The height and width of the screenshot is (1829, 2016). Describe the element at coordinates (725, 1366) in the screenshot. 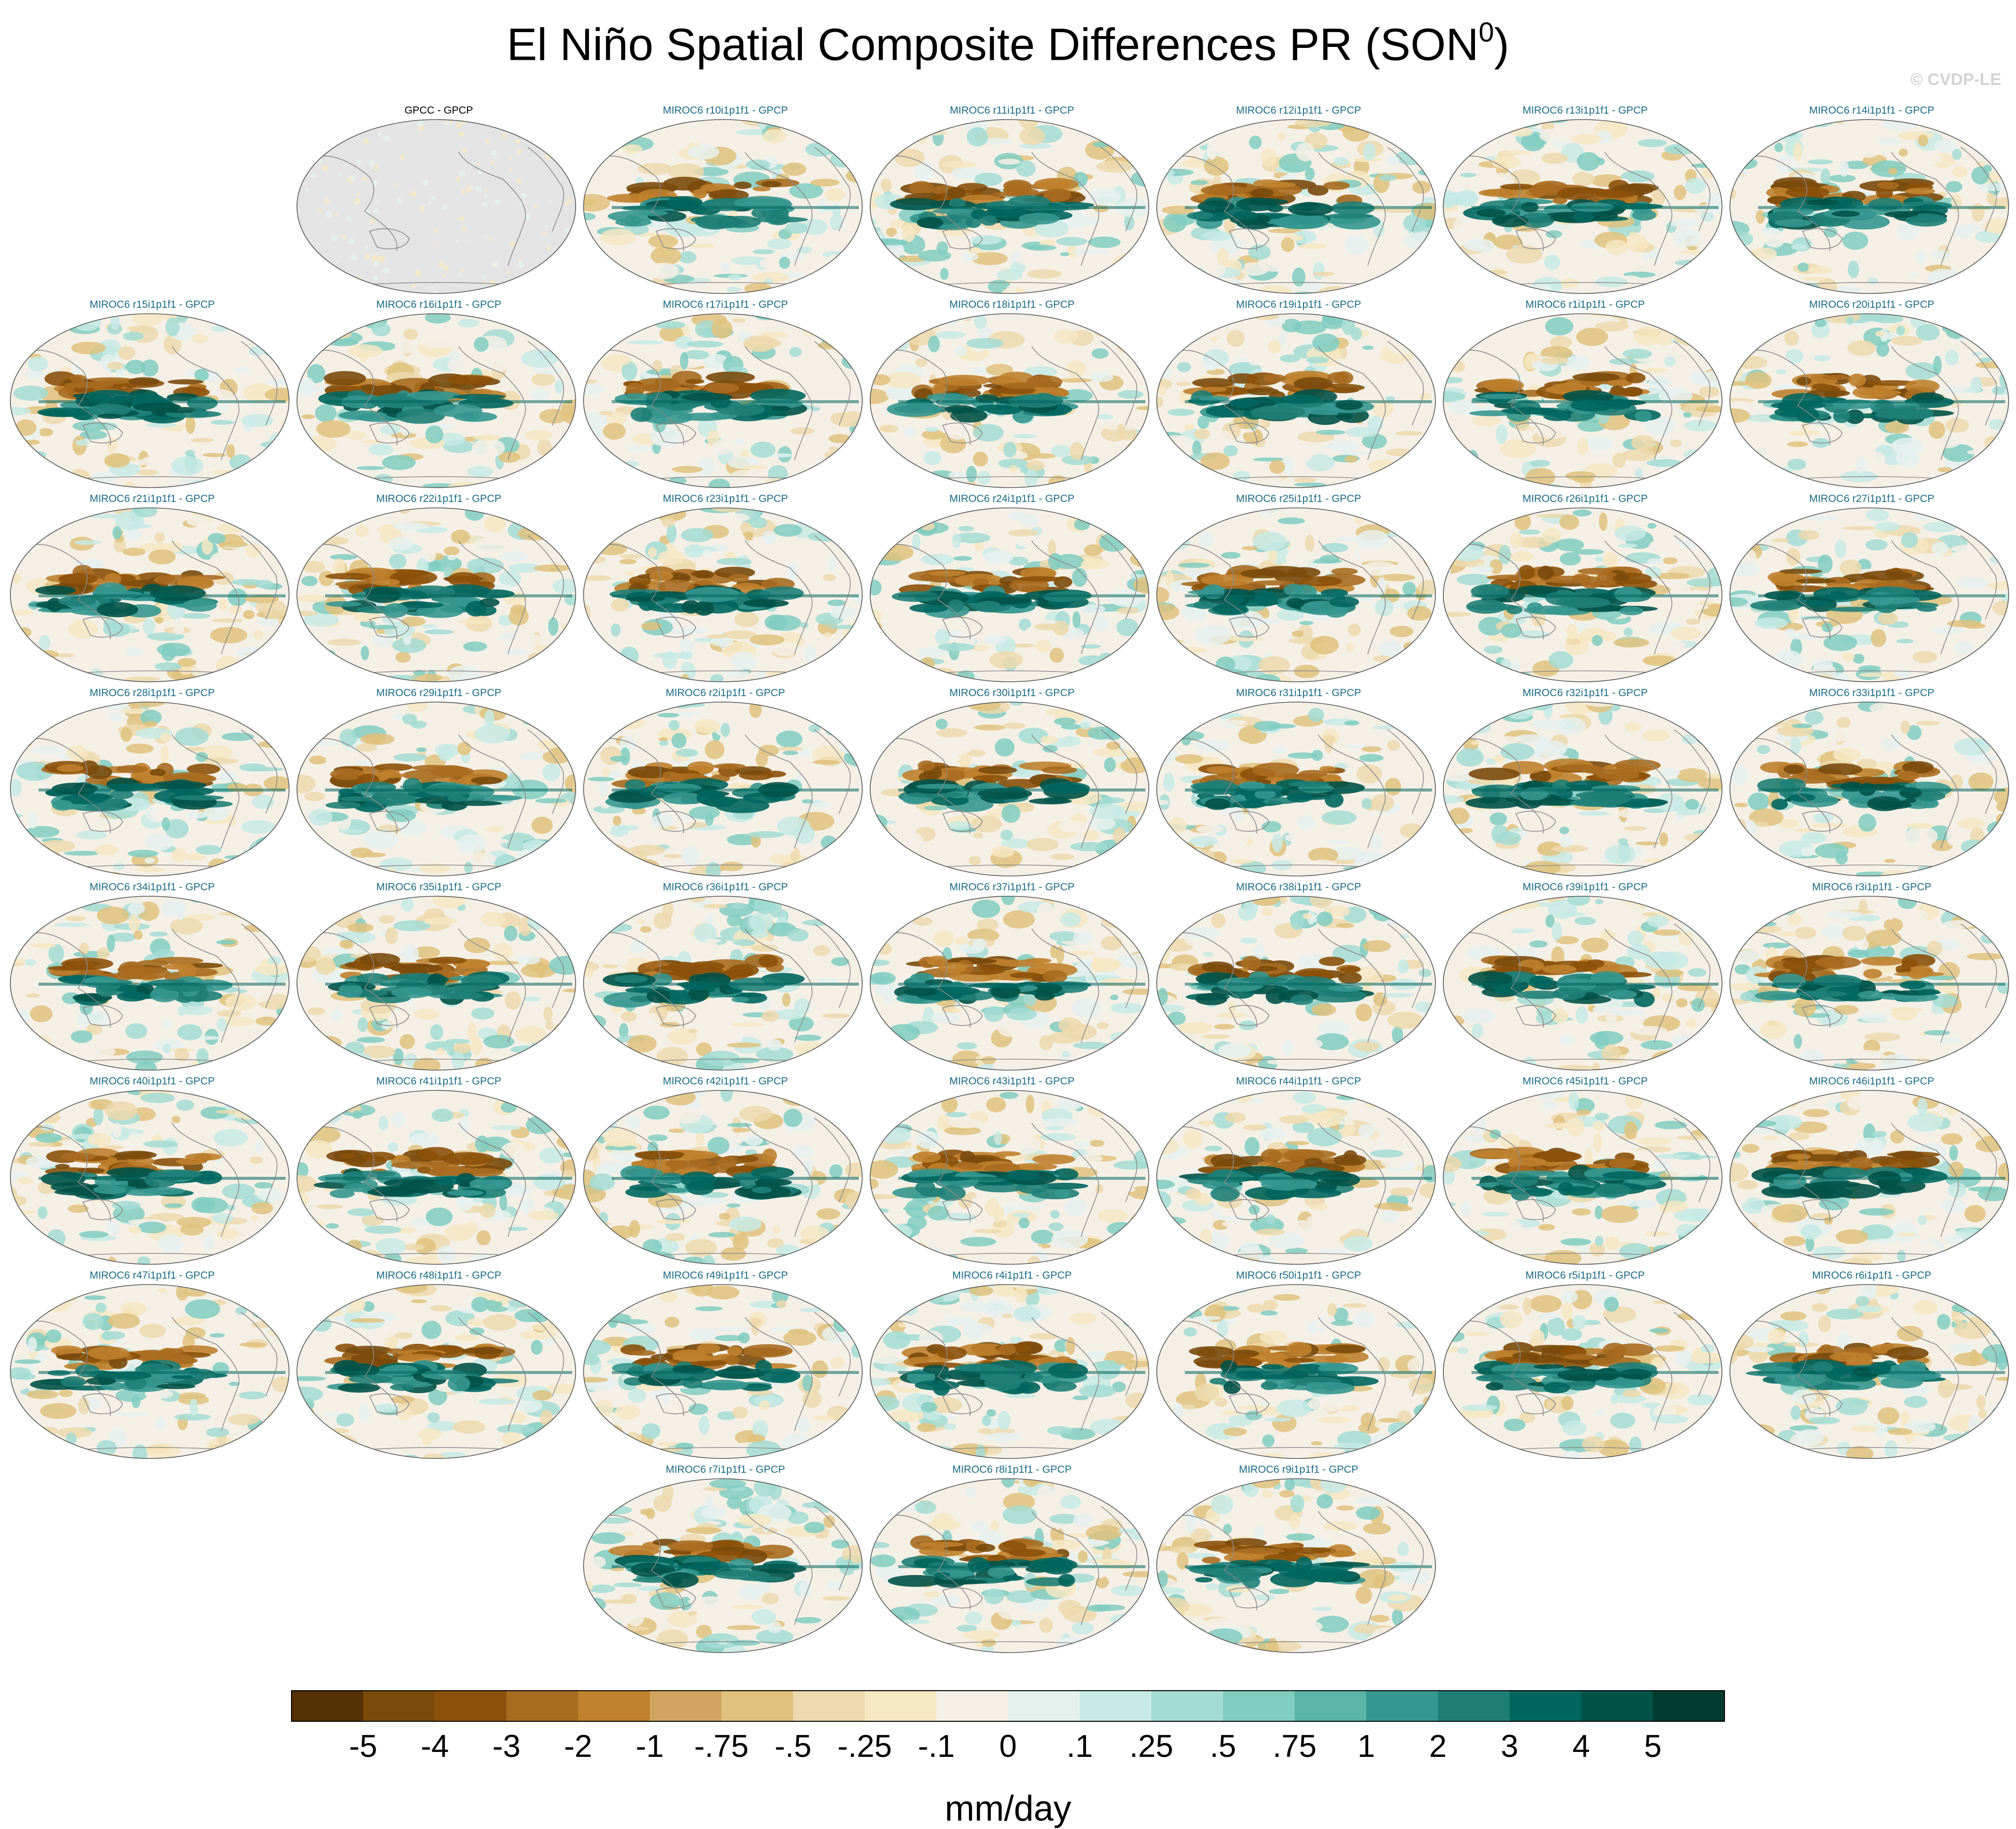

I see `map-panel: MIROC6 r49i1p1f1 - GPCP` at that location.